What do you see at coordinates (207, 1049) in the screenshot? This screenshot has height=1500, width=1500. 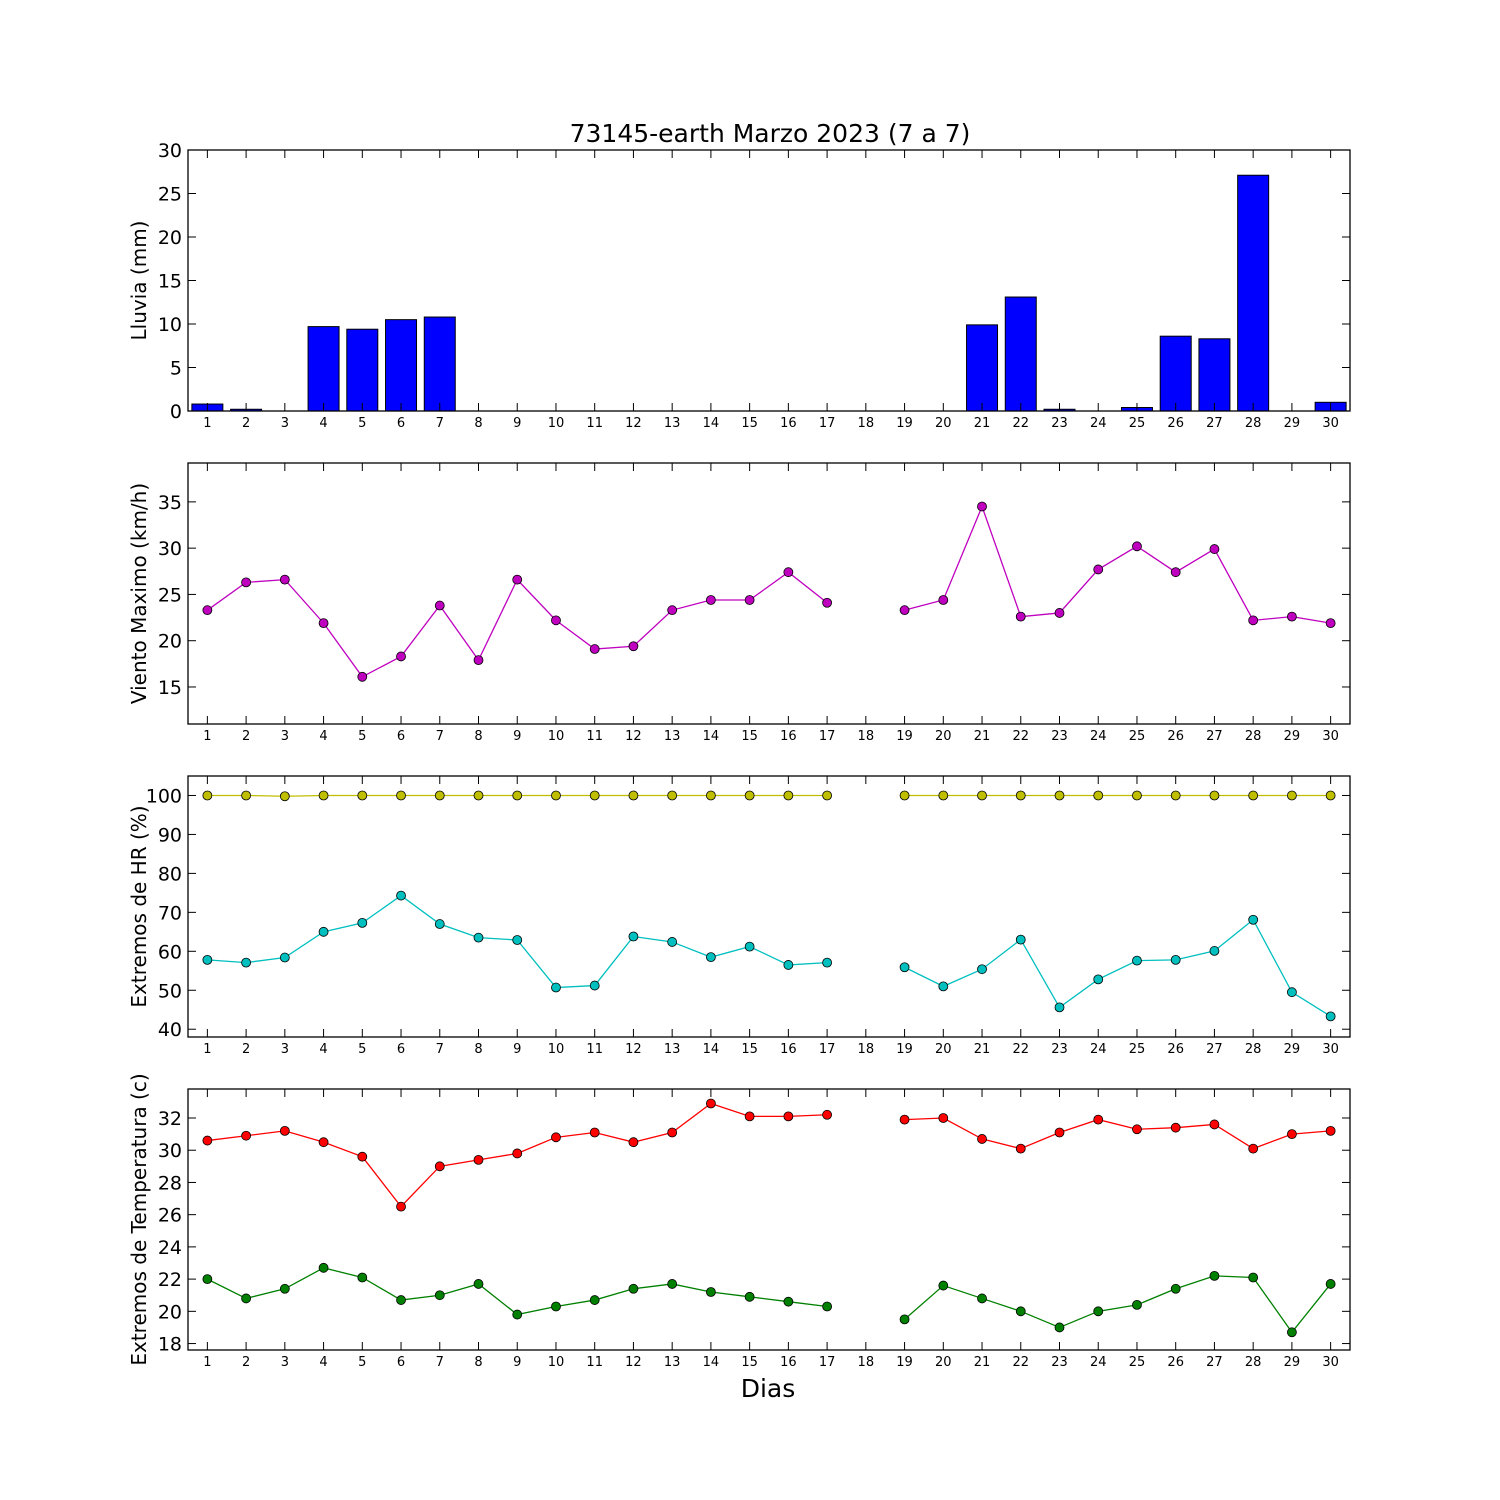 I see `xtick-label-hr-1: 1` at bounding box center [207, 1049].